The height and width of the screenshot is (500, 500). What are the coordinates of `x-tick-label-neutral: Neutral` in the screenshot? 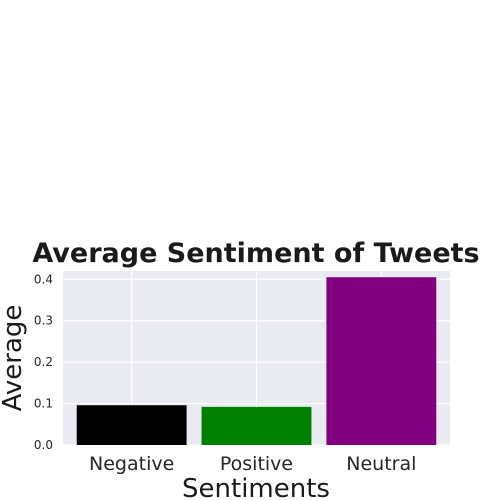 It's located at (381, 464).